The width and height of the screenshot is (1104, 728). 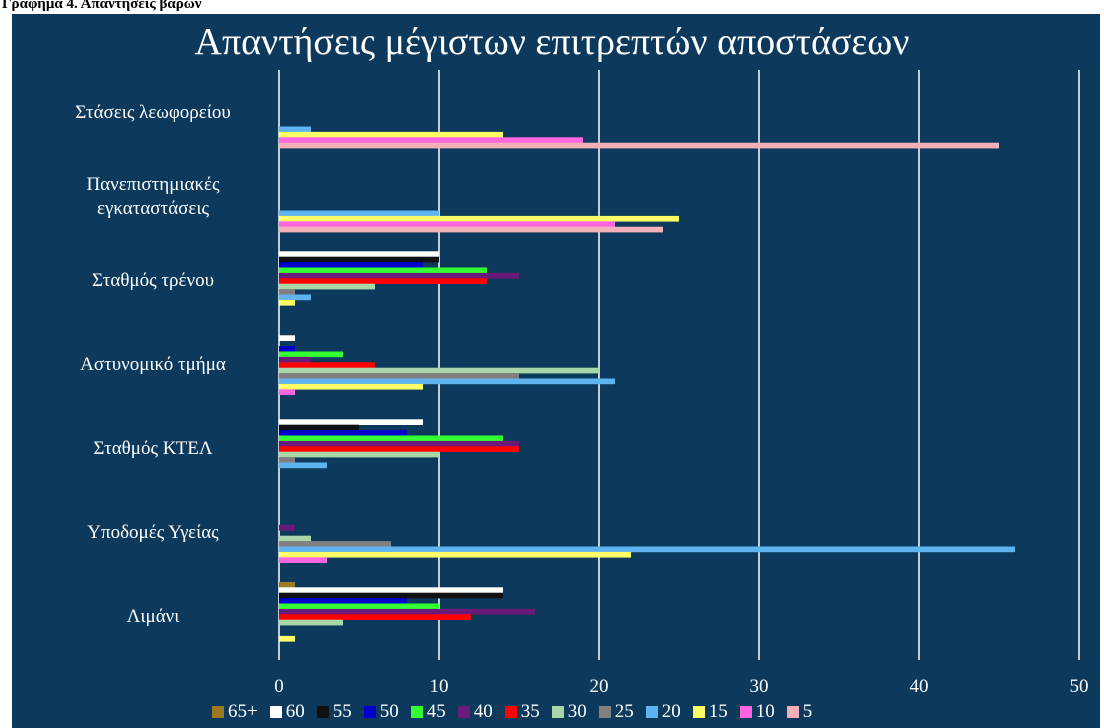 What do you see at coordinates (1079, 686) in the screenshot?
I see `x-tick-label: 50` at bounding box center [1079, 686].